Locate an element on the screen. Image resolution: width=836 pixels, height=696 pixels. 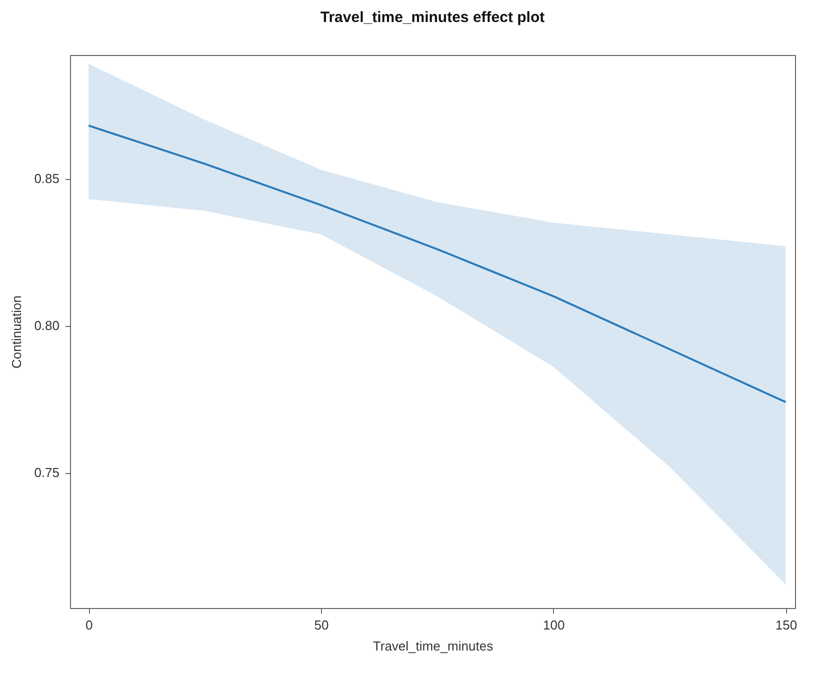
y-tick-label: 0.85 is located at coordinates (47, 178).